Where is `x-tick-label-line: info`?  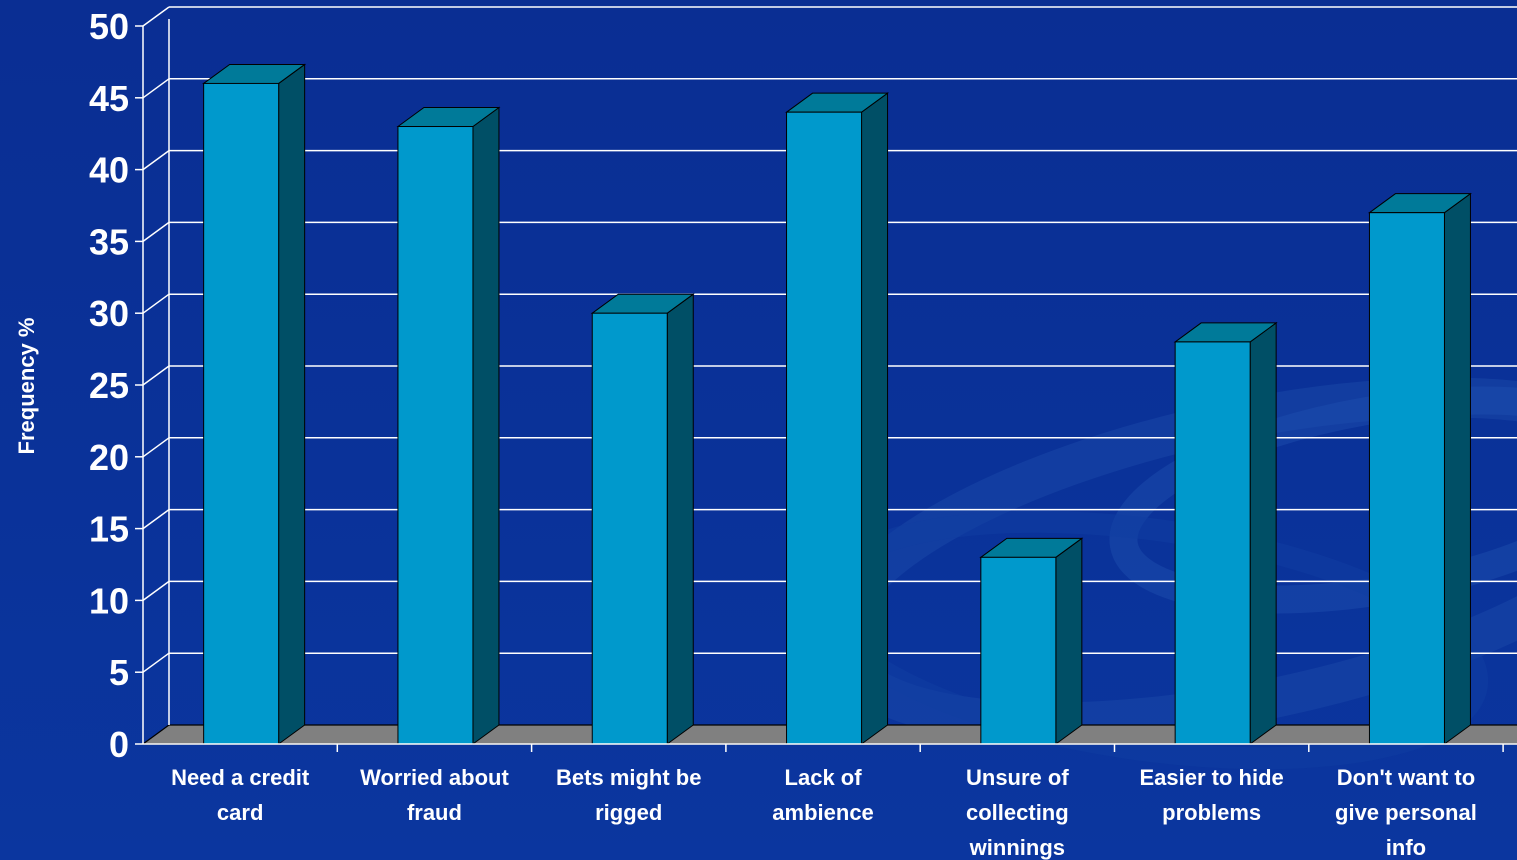 x-tick-label-line: info is located at coordinates (1406, 847).